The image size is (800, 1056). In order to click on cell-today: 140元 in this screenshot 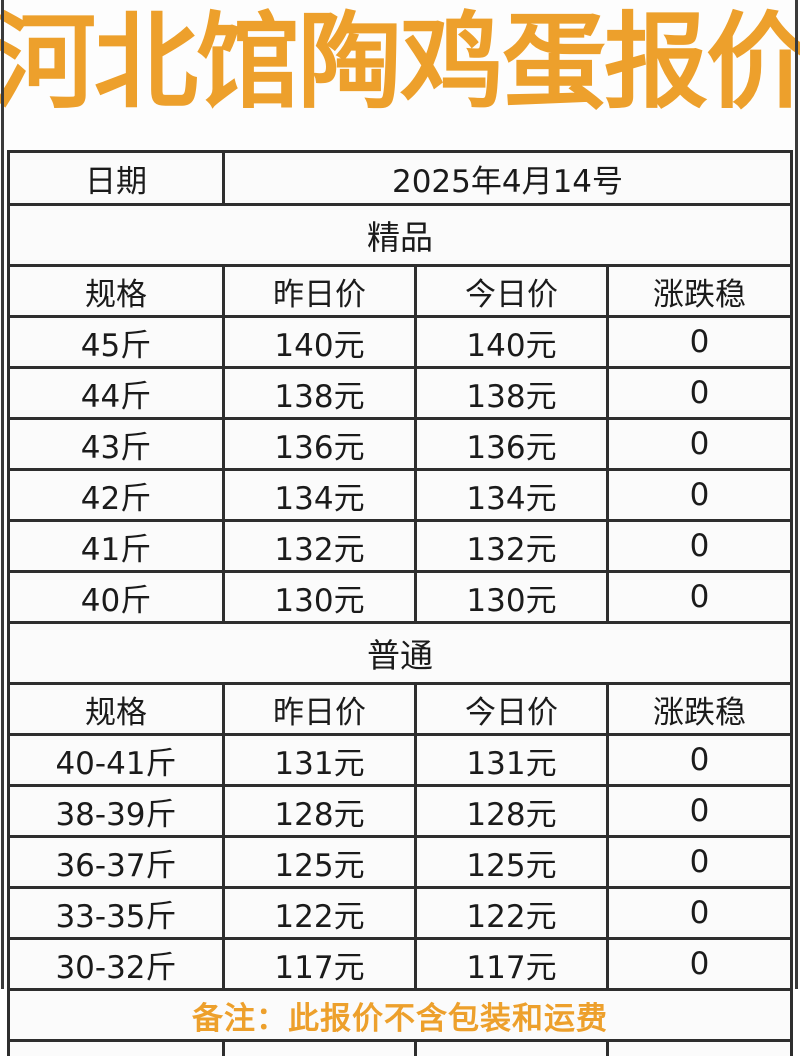, I will do `click(513, 342)`.